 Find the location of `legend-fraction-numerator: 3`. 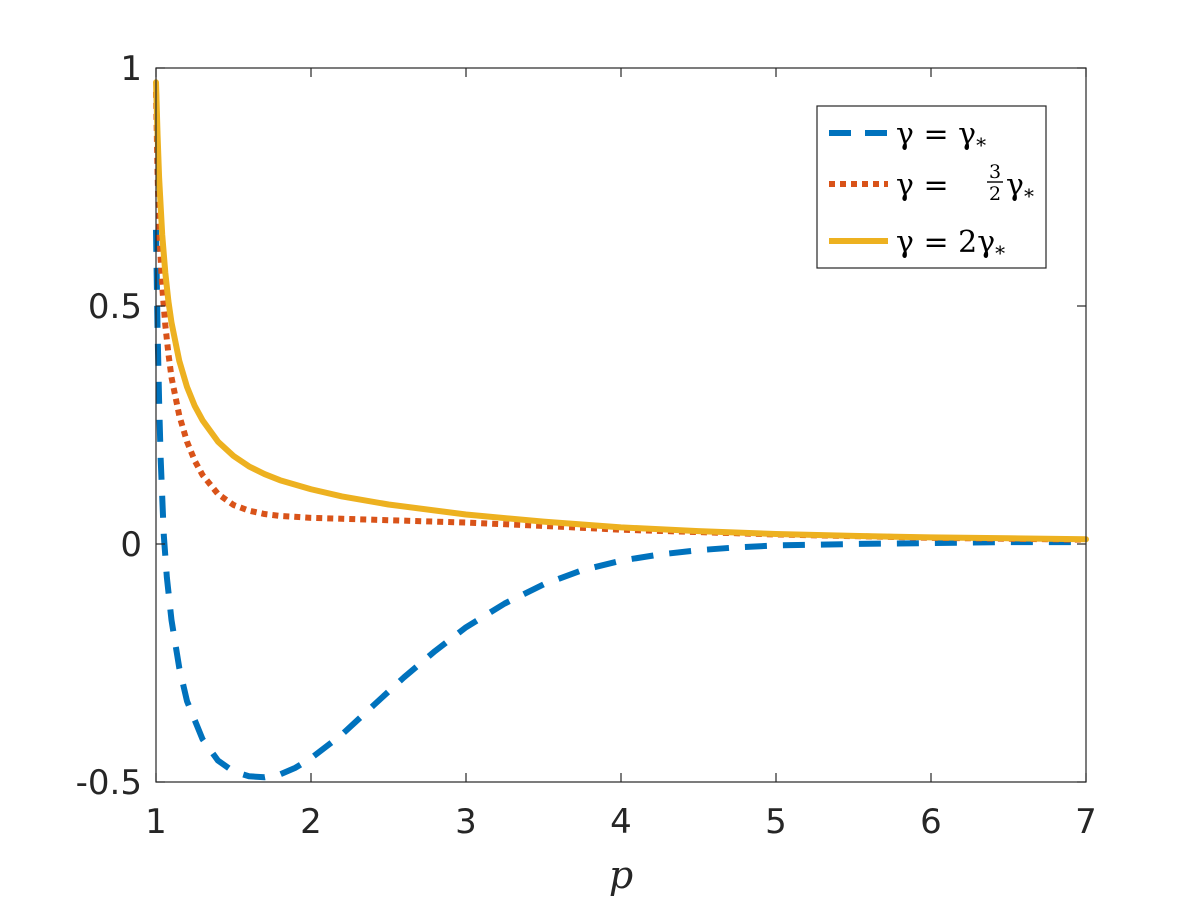

legend-fraction-numerator: 3 is located at coordinates (995, 172).